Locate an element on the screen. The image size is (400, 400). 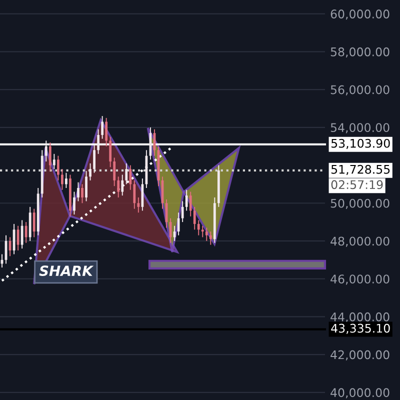
y-tick-label: 58,000.00 is located at coordinates (360, 52).